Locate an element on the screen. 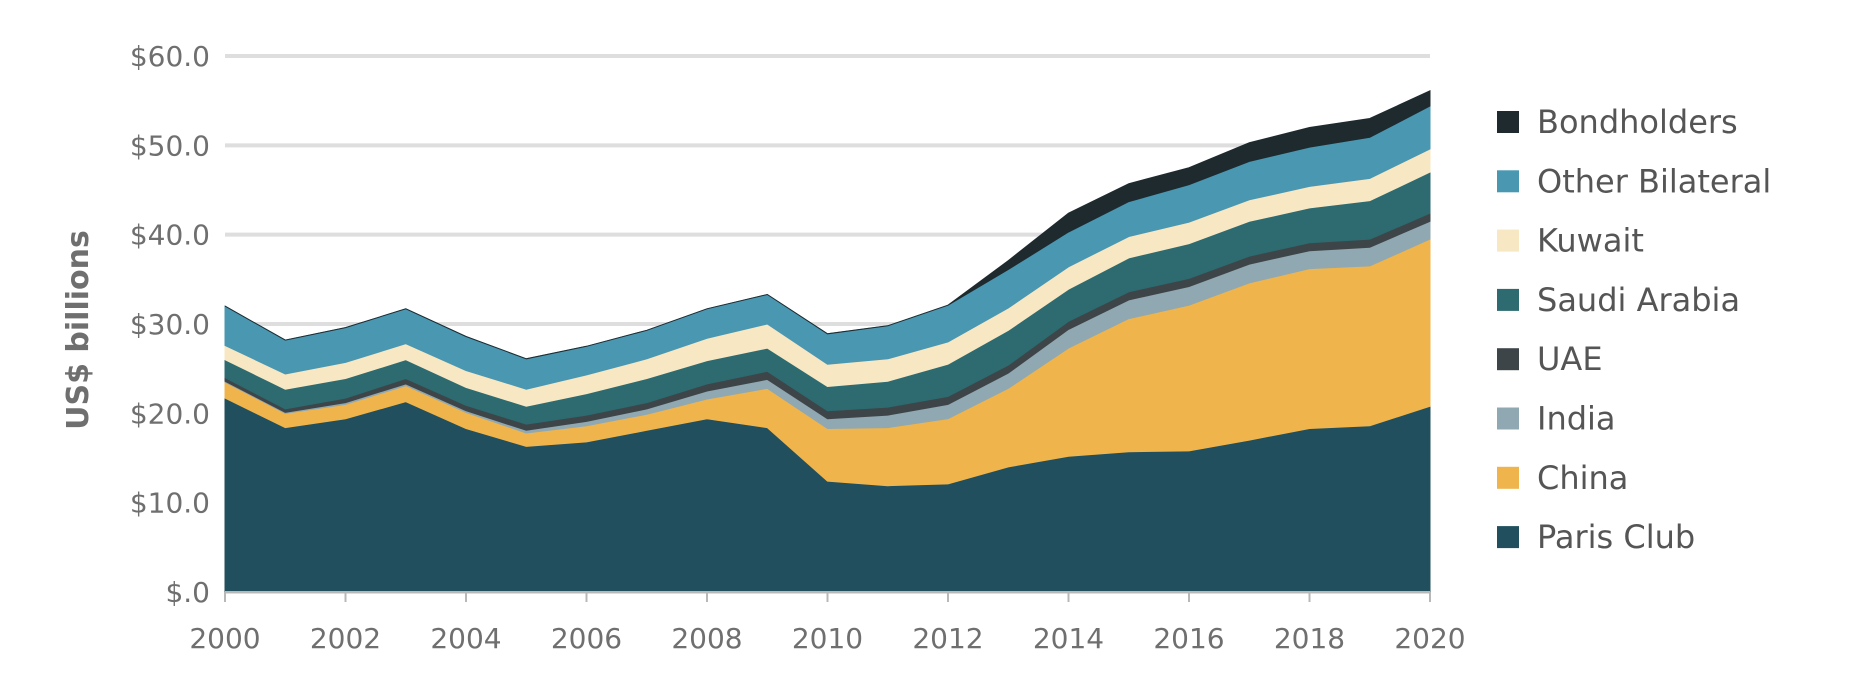  legend-label: Other Bilateral is located at coordinates (1654, 181).